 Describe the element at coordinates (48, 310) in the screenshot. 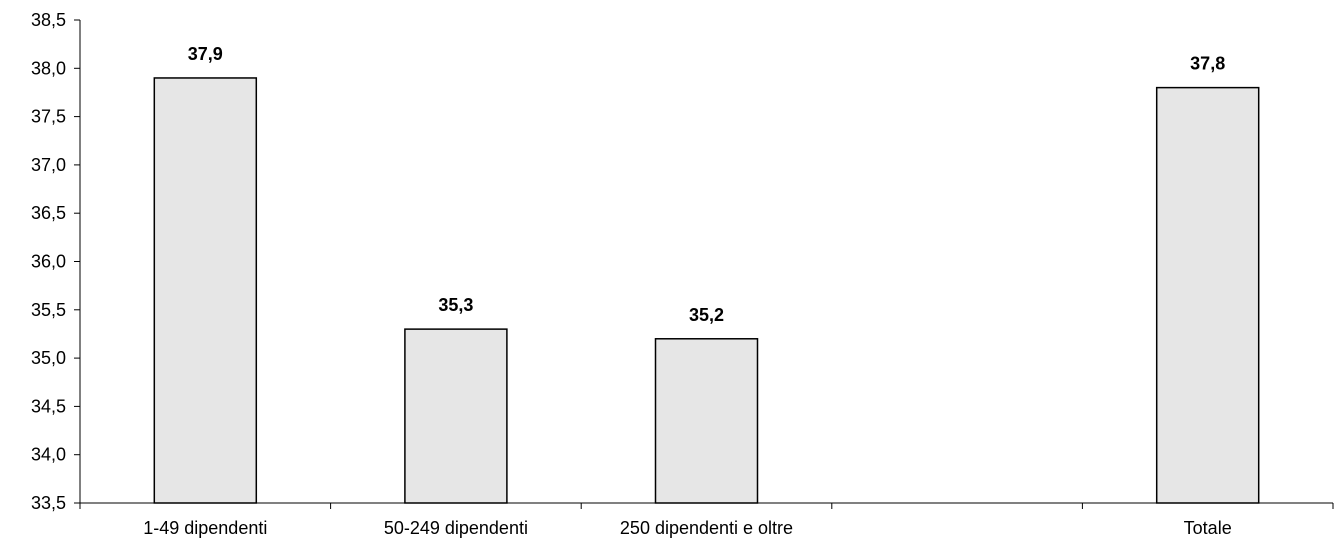

I see `y-tick-label: 35,5` at that location.